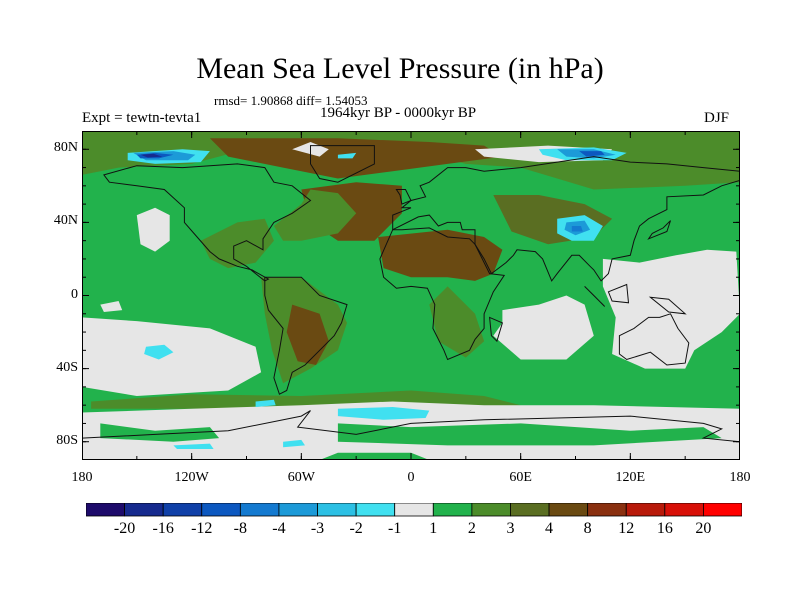 The width and height of the screenshot is (800, 600). I want to click on x-tick-label: 60E, so click(520, 477).